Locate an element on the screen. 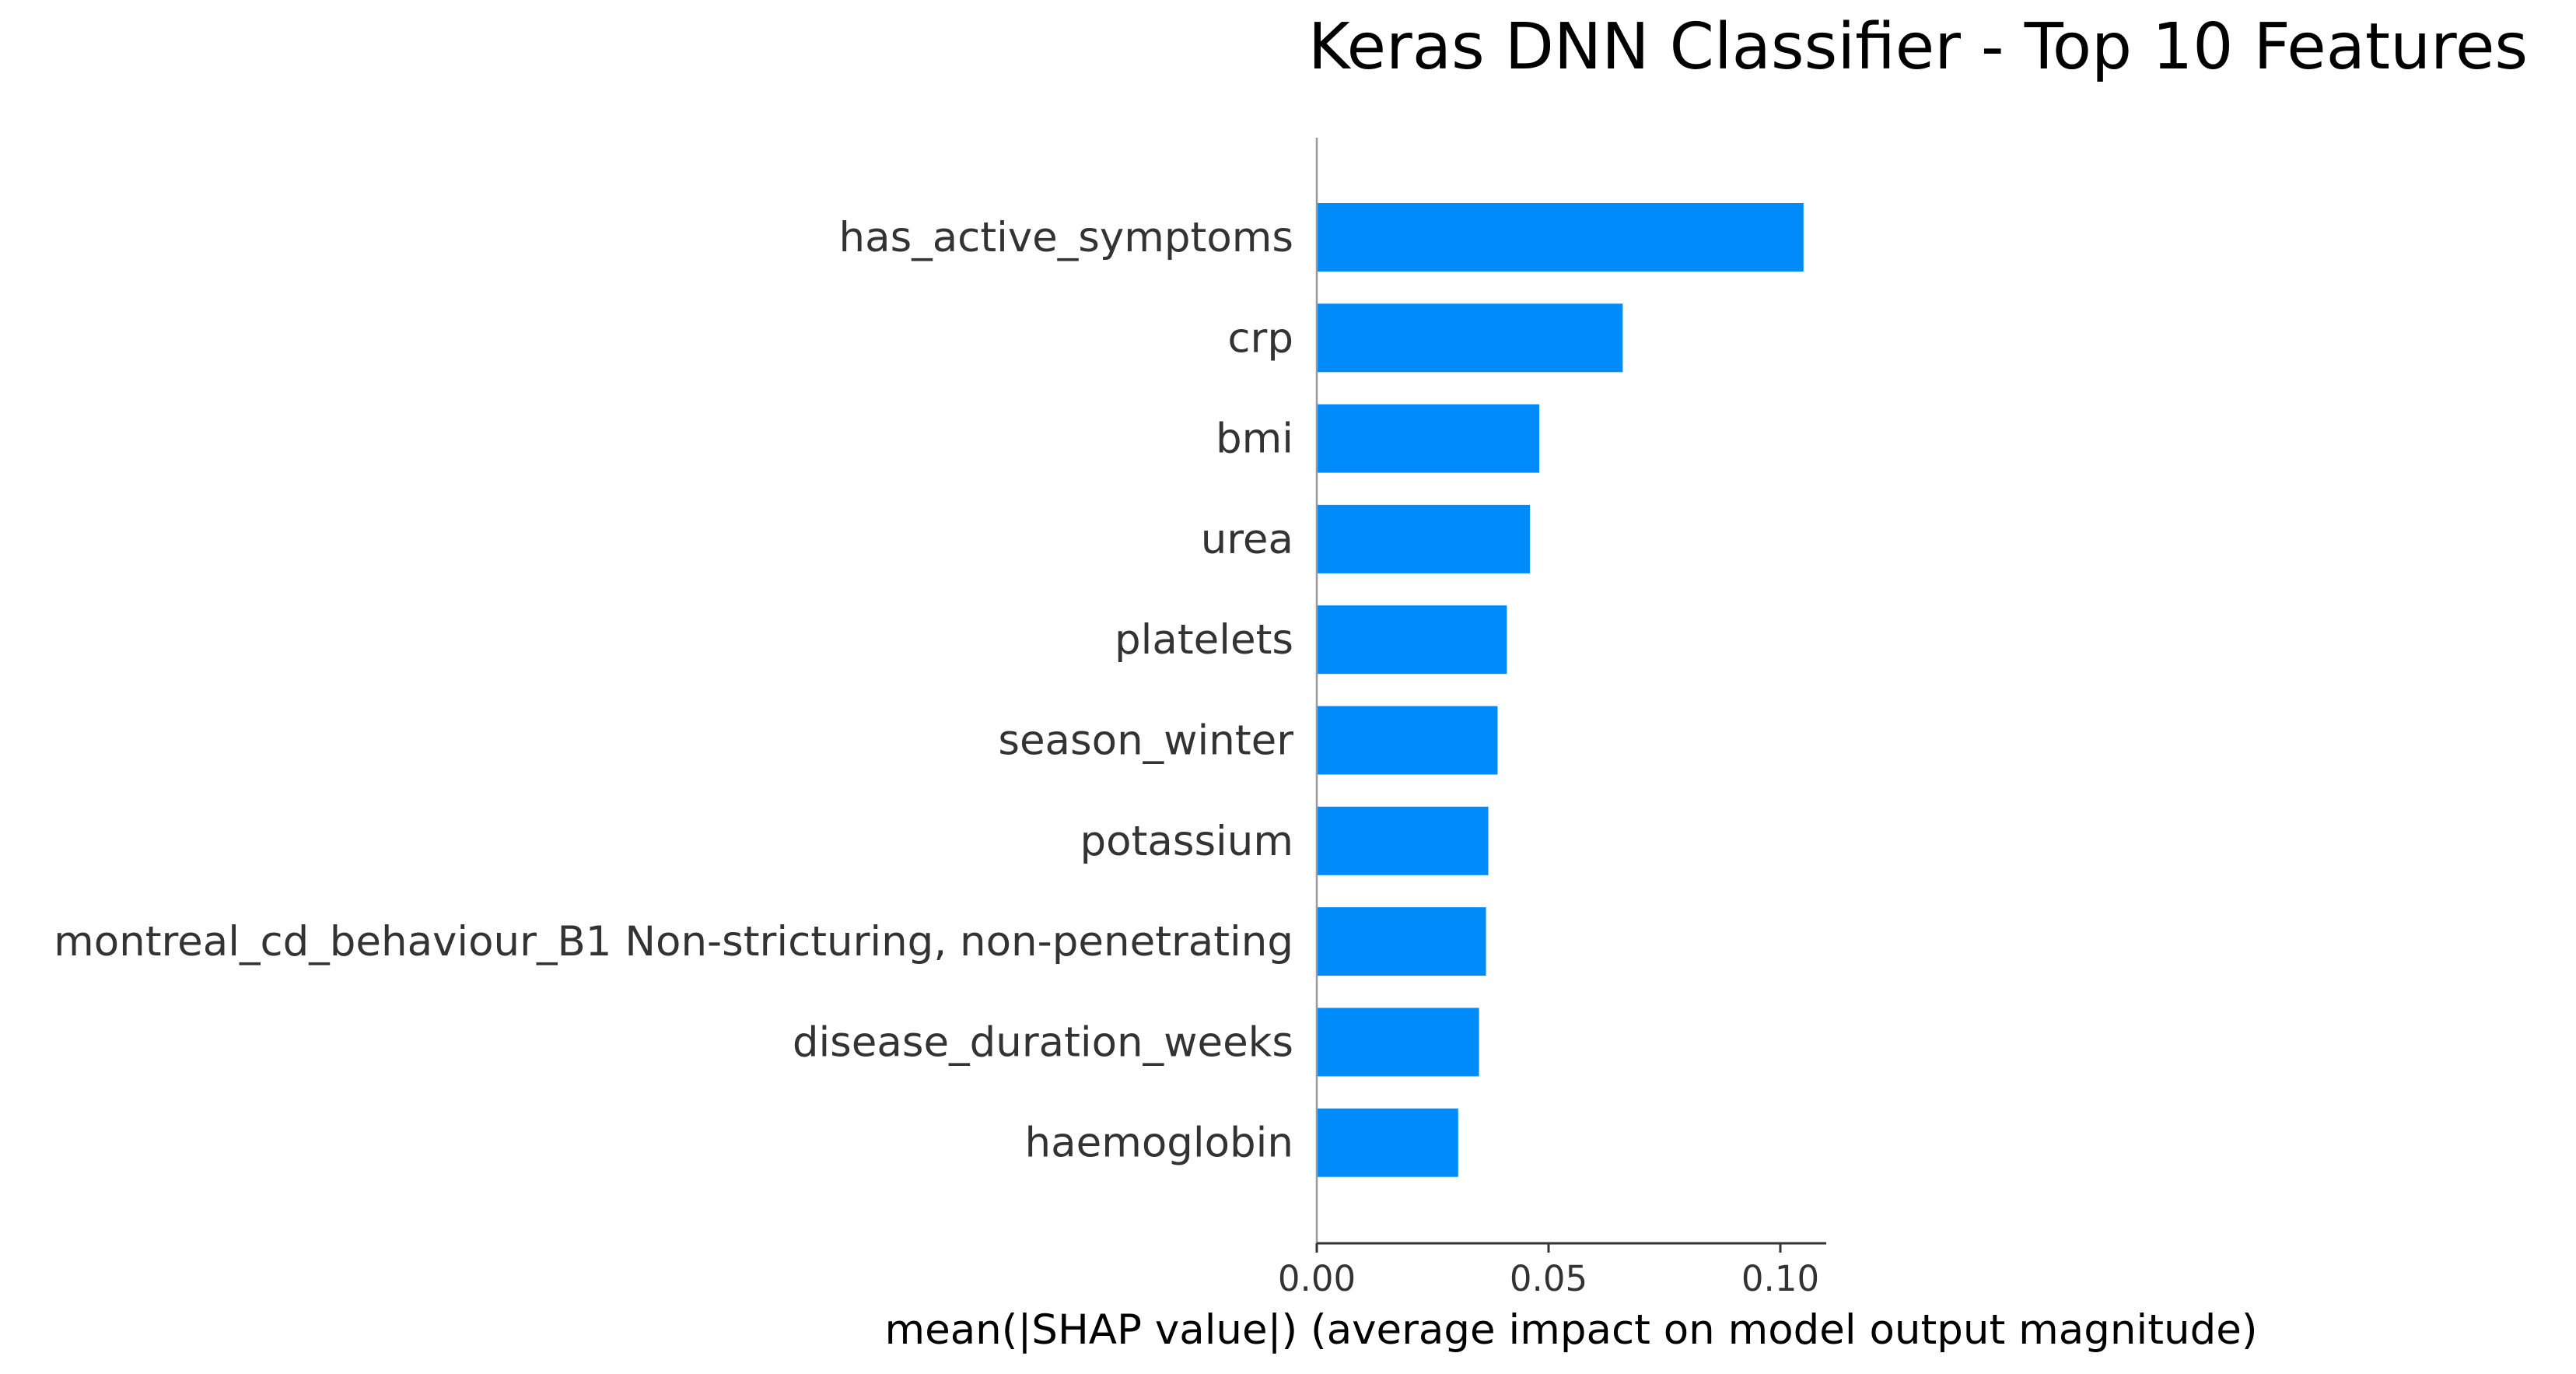 This screenshot has width=2576, height=1374. chart-title: Keras DNN Classifier - Top 10 Features is located at coordinates (1918, 47).